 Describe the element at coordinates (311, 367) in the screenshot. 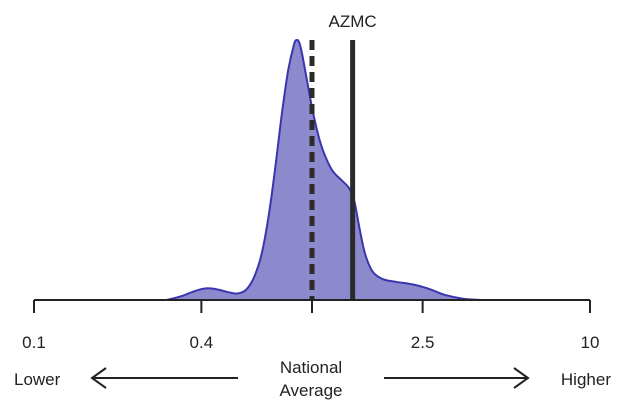

I see `national-label: National` at that location.